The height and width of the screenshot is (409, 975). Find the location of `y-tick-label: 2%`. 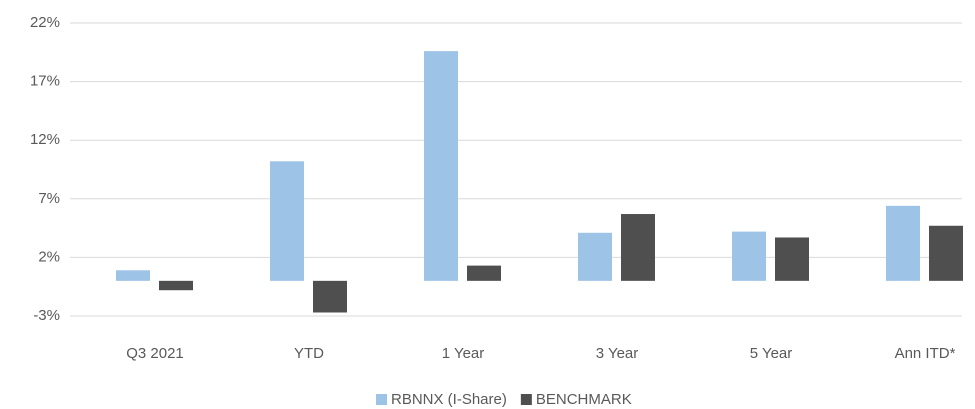

y-tick-label: 2% is located at coordinates (49, 256).